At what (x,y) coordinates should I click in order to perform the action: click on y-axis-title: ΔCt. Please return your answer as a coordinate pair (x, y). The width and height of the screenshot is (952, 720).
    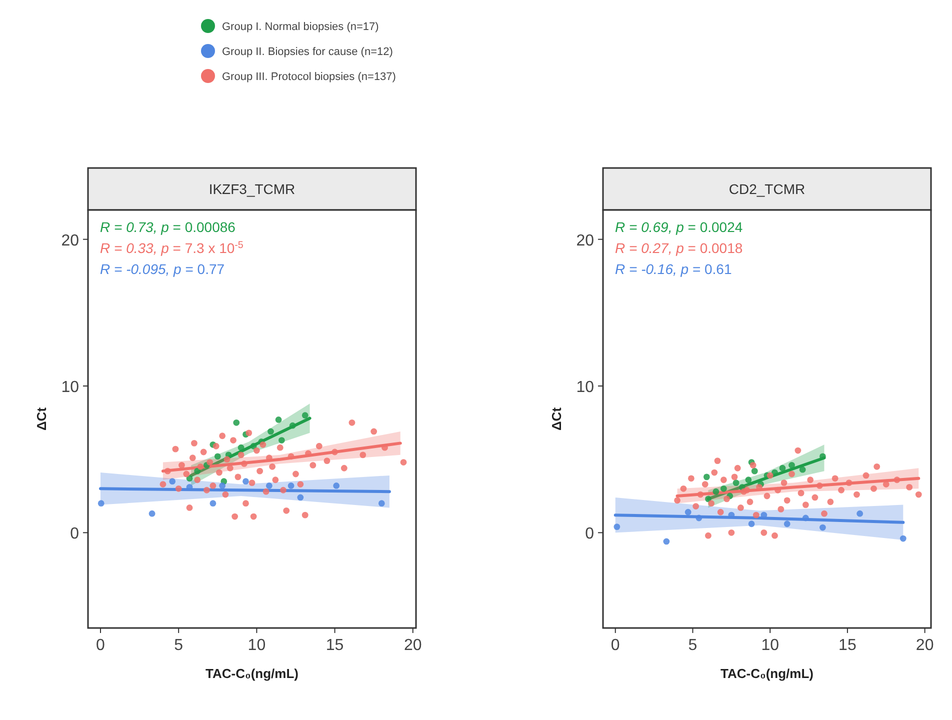
    Looking at the image, I should click on (556, 418).